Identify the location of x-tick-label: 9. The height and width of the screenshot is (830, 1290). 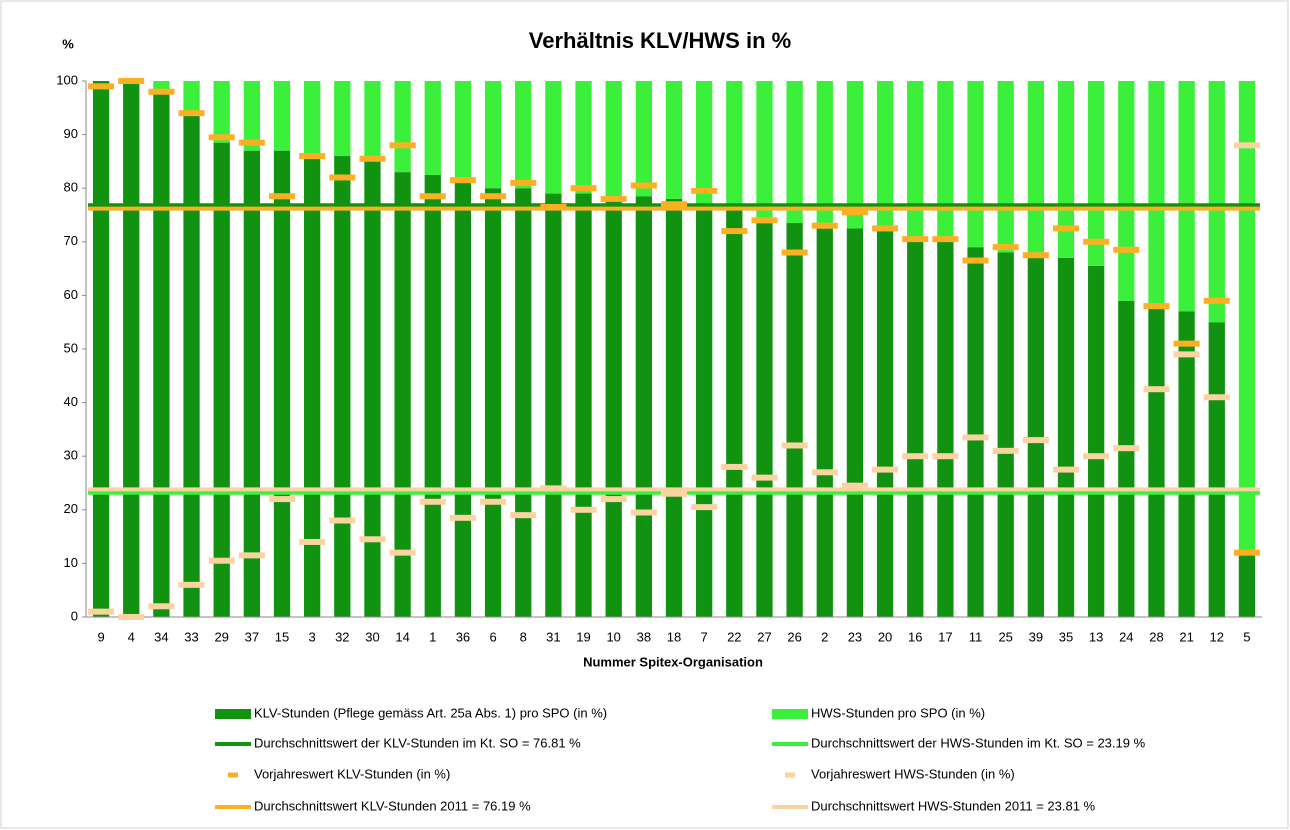
(100, 636).